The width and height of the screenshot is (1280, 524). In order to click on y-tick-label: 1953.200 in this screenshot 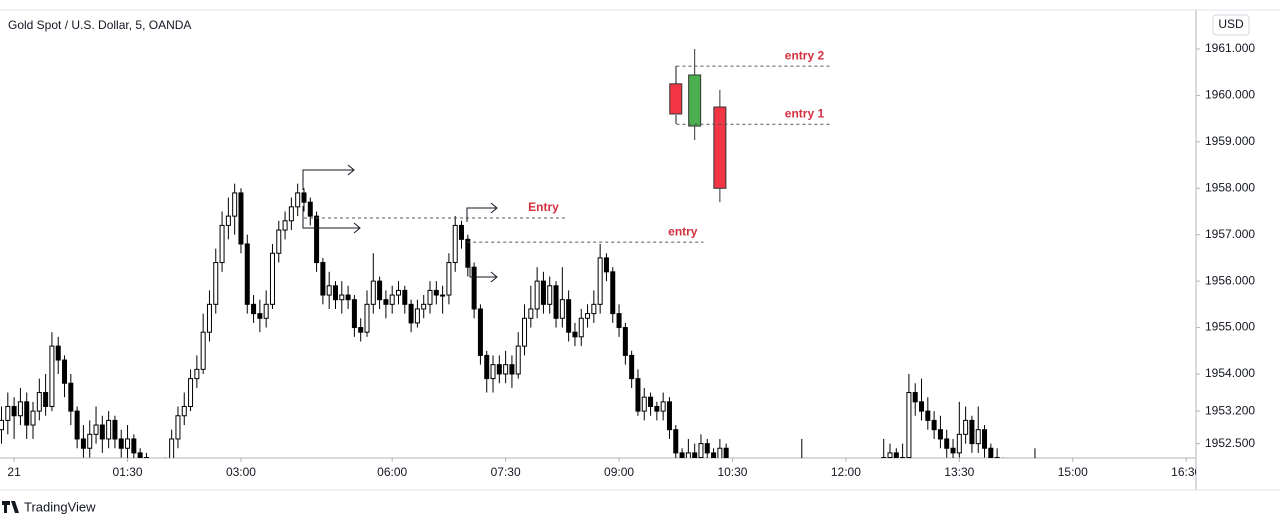, I will do `click(1230, 410)`.